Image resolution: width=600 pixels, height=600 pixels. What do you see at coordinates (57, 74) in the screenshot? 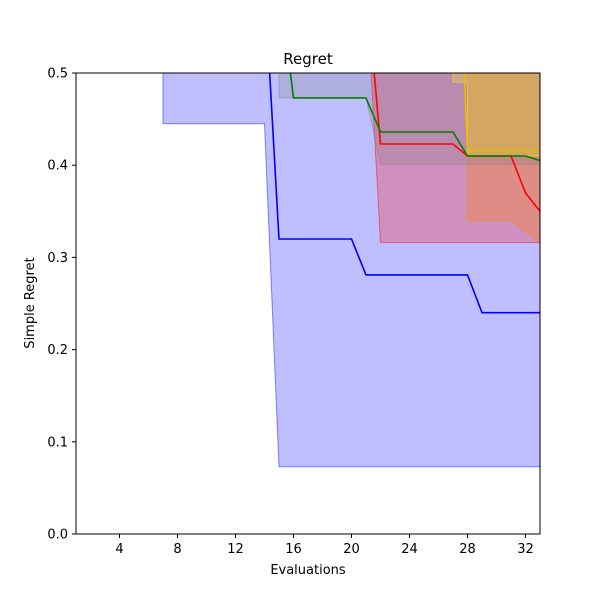
I see `y-tick-label: 0.5` at bounding box center [57, 74].